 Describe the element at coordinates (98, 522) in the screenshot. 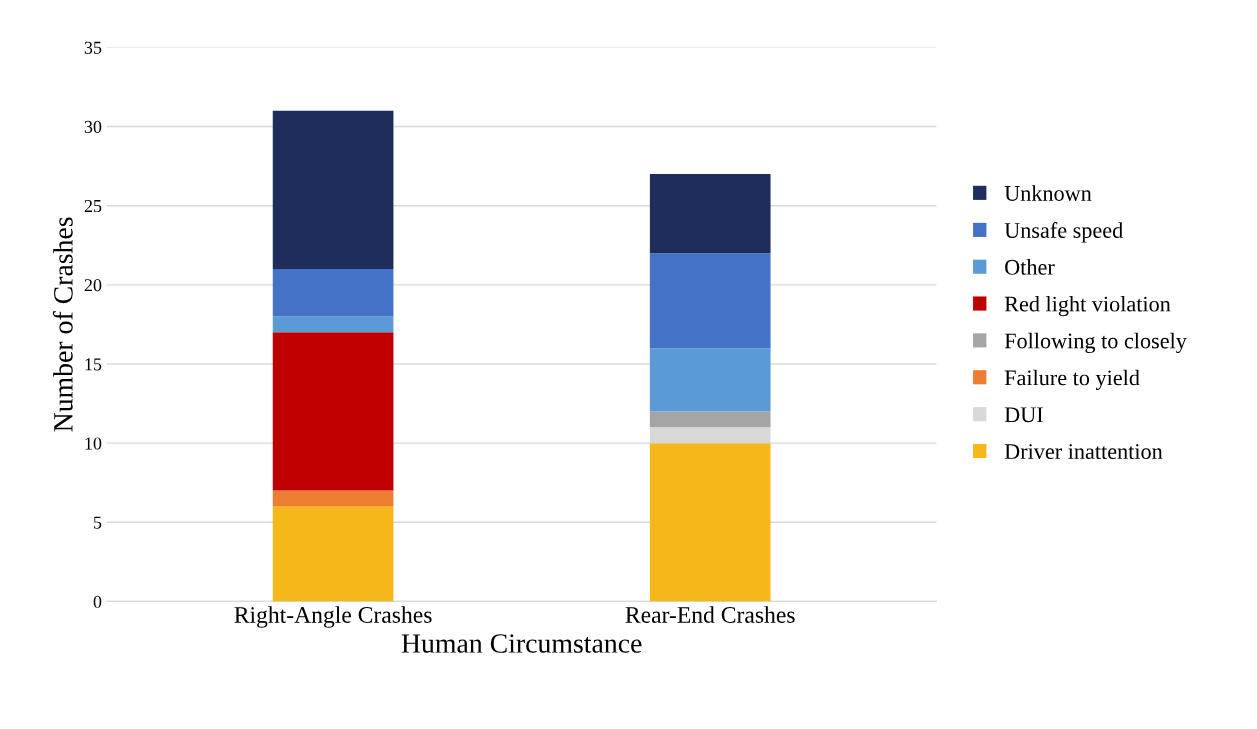

I see `y-tick-label: 5` at that location.